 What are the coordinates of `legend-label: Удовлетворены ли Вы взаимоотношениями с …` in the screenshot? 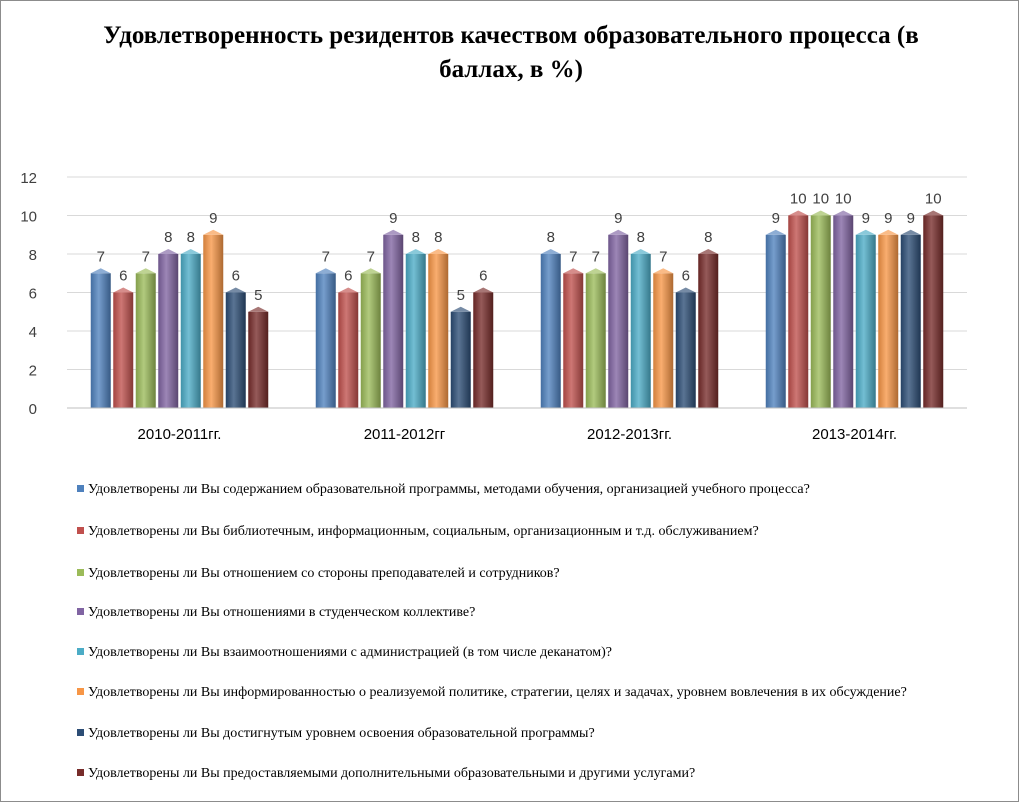 It's located at (350, 652).